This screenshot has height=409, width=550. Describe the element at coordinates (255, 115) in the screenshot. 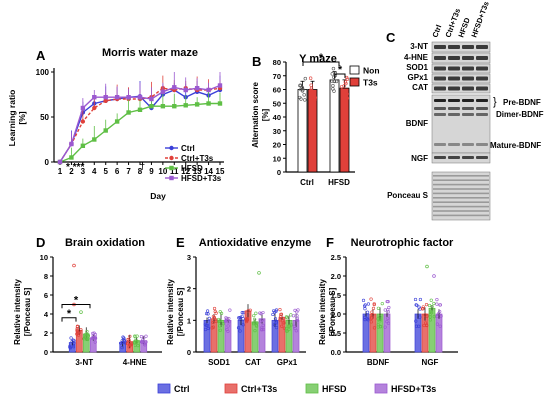

I see `panel-b-ylabel: Alternation score` at that location.